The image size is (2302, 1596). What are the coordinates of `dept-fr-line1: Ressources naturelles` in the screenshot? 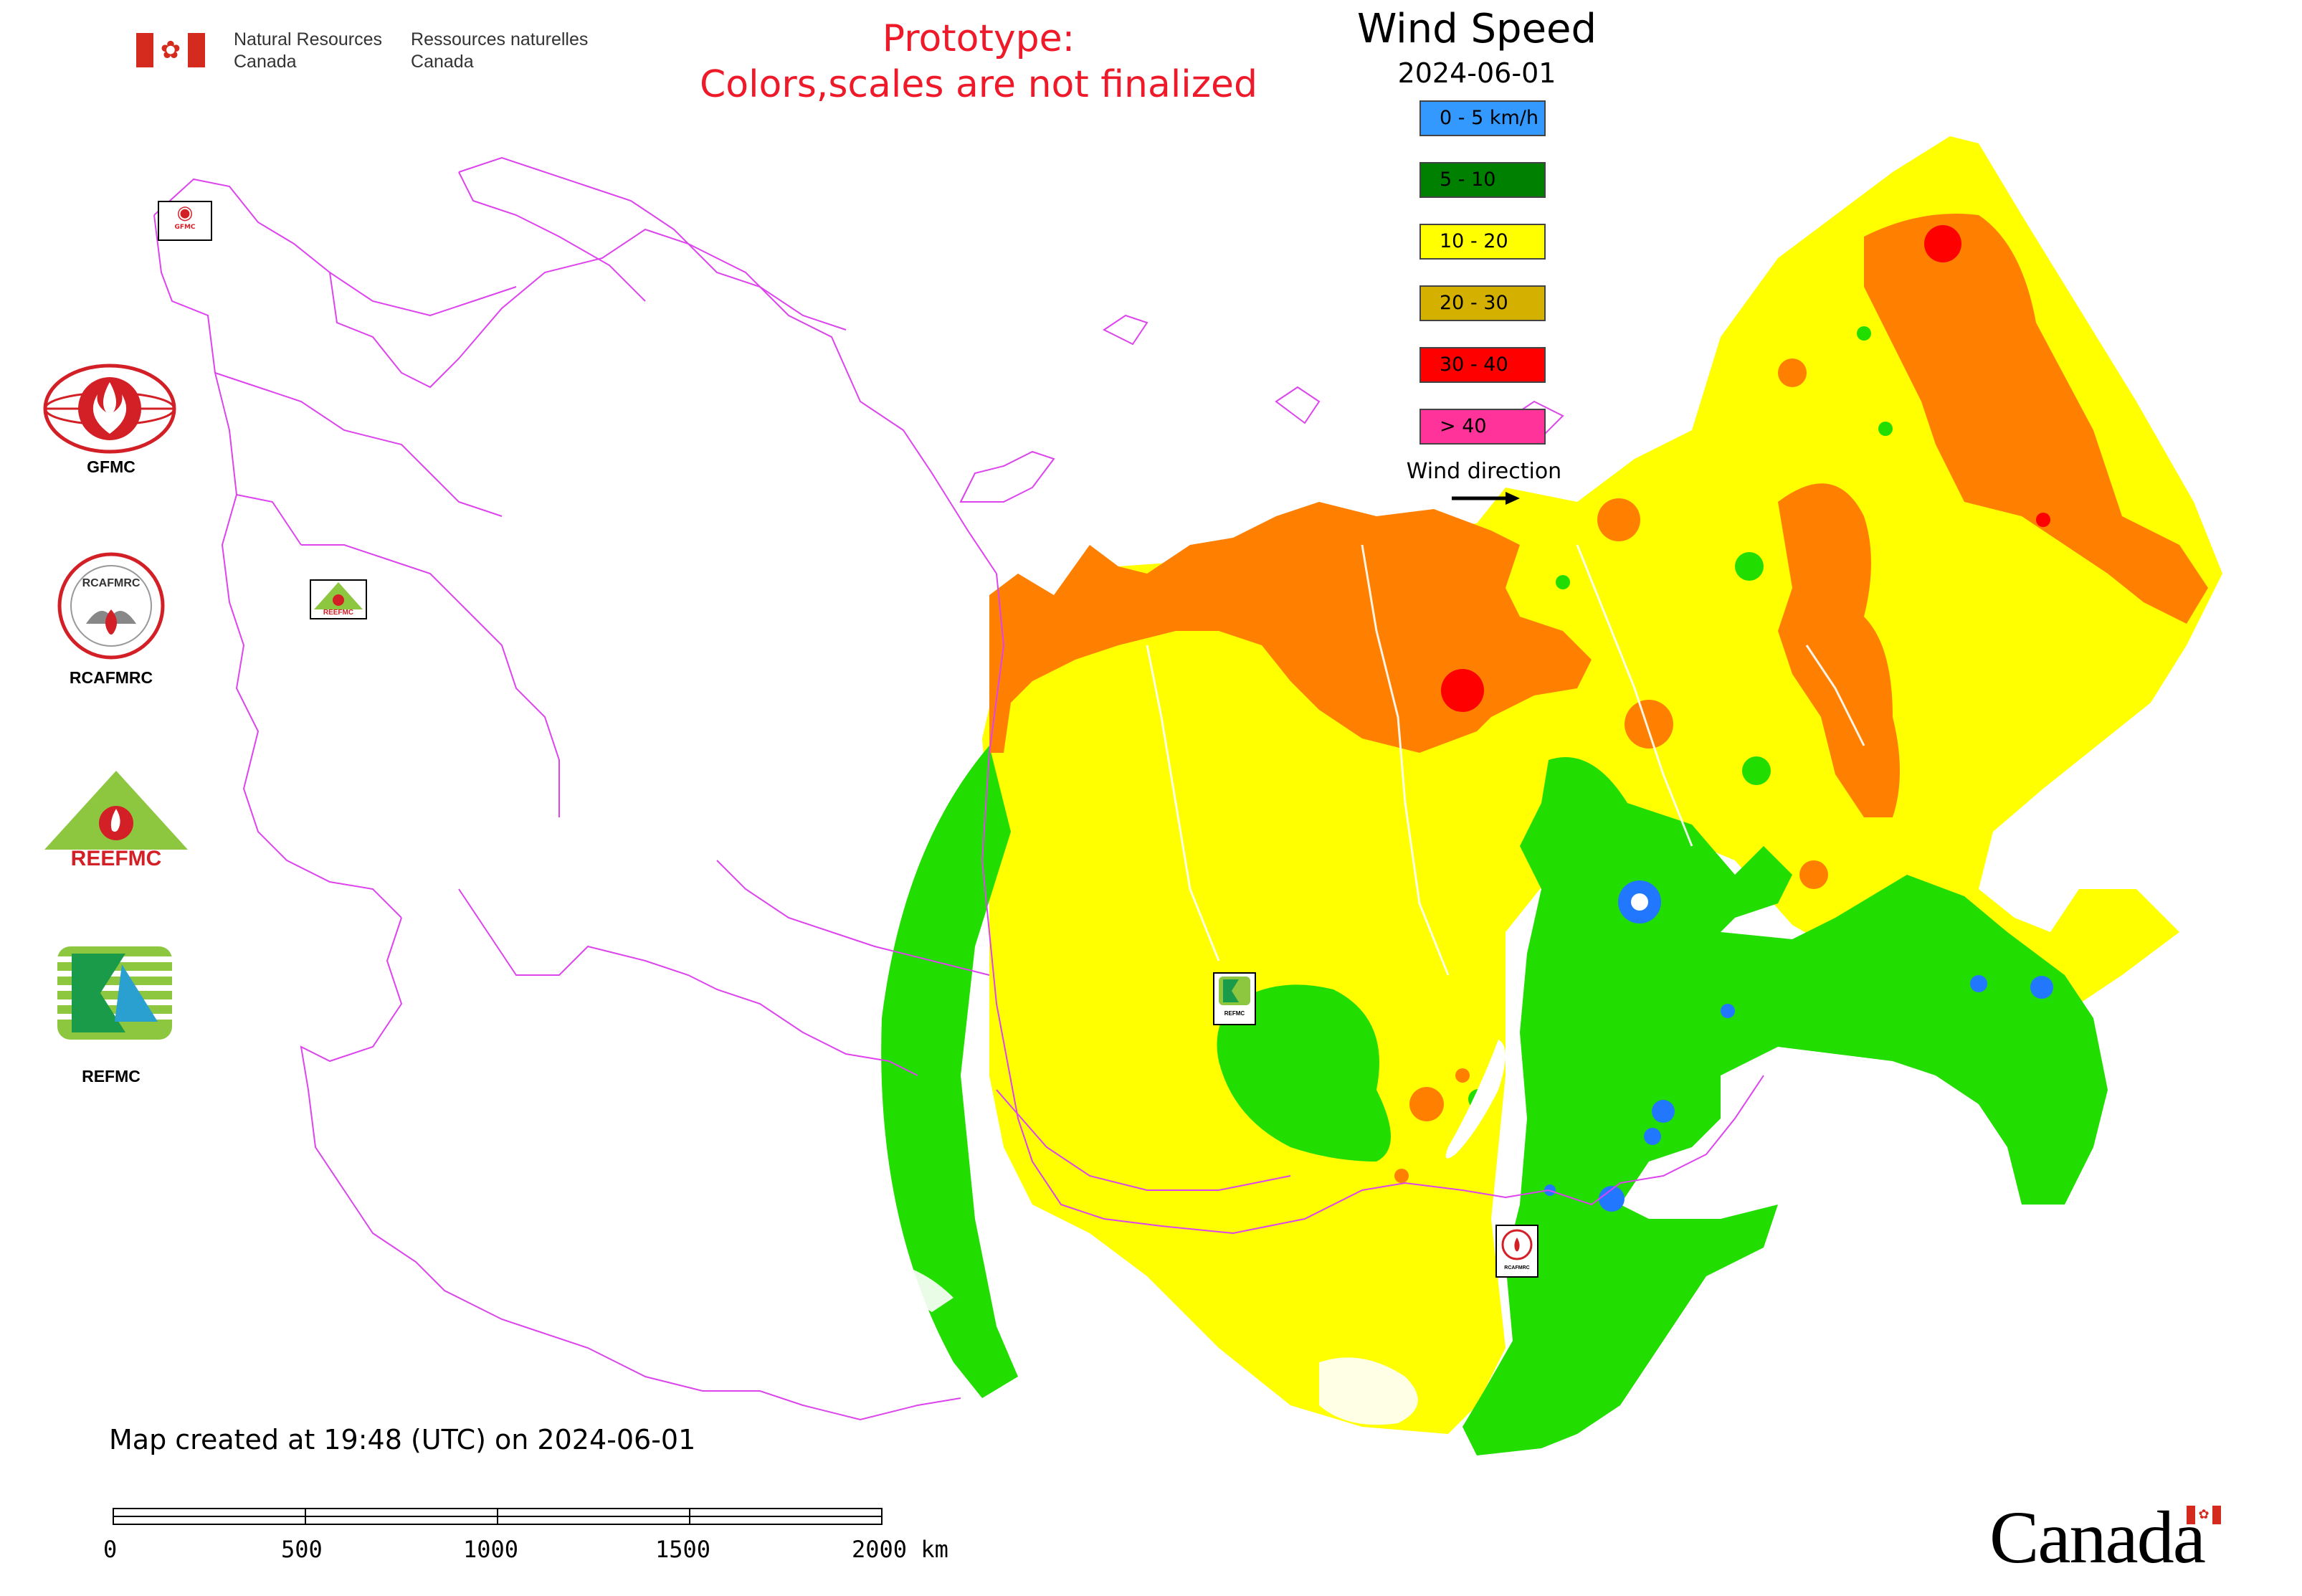 It's located at (500, 39).